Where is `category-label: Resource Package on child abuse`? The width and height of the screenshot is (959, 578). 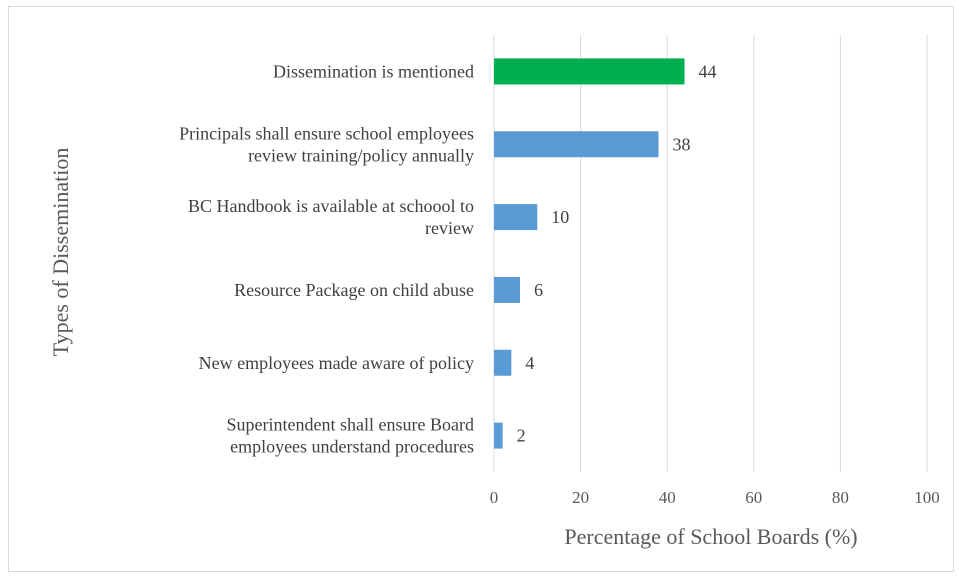 category-label: Resource Package on child abuse is located at coordinates (354, 290).